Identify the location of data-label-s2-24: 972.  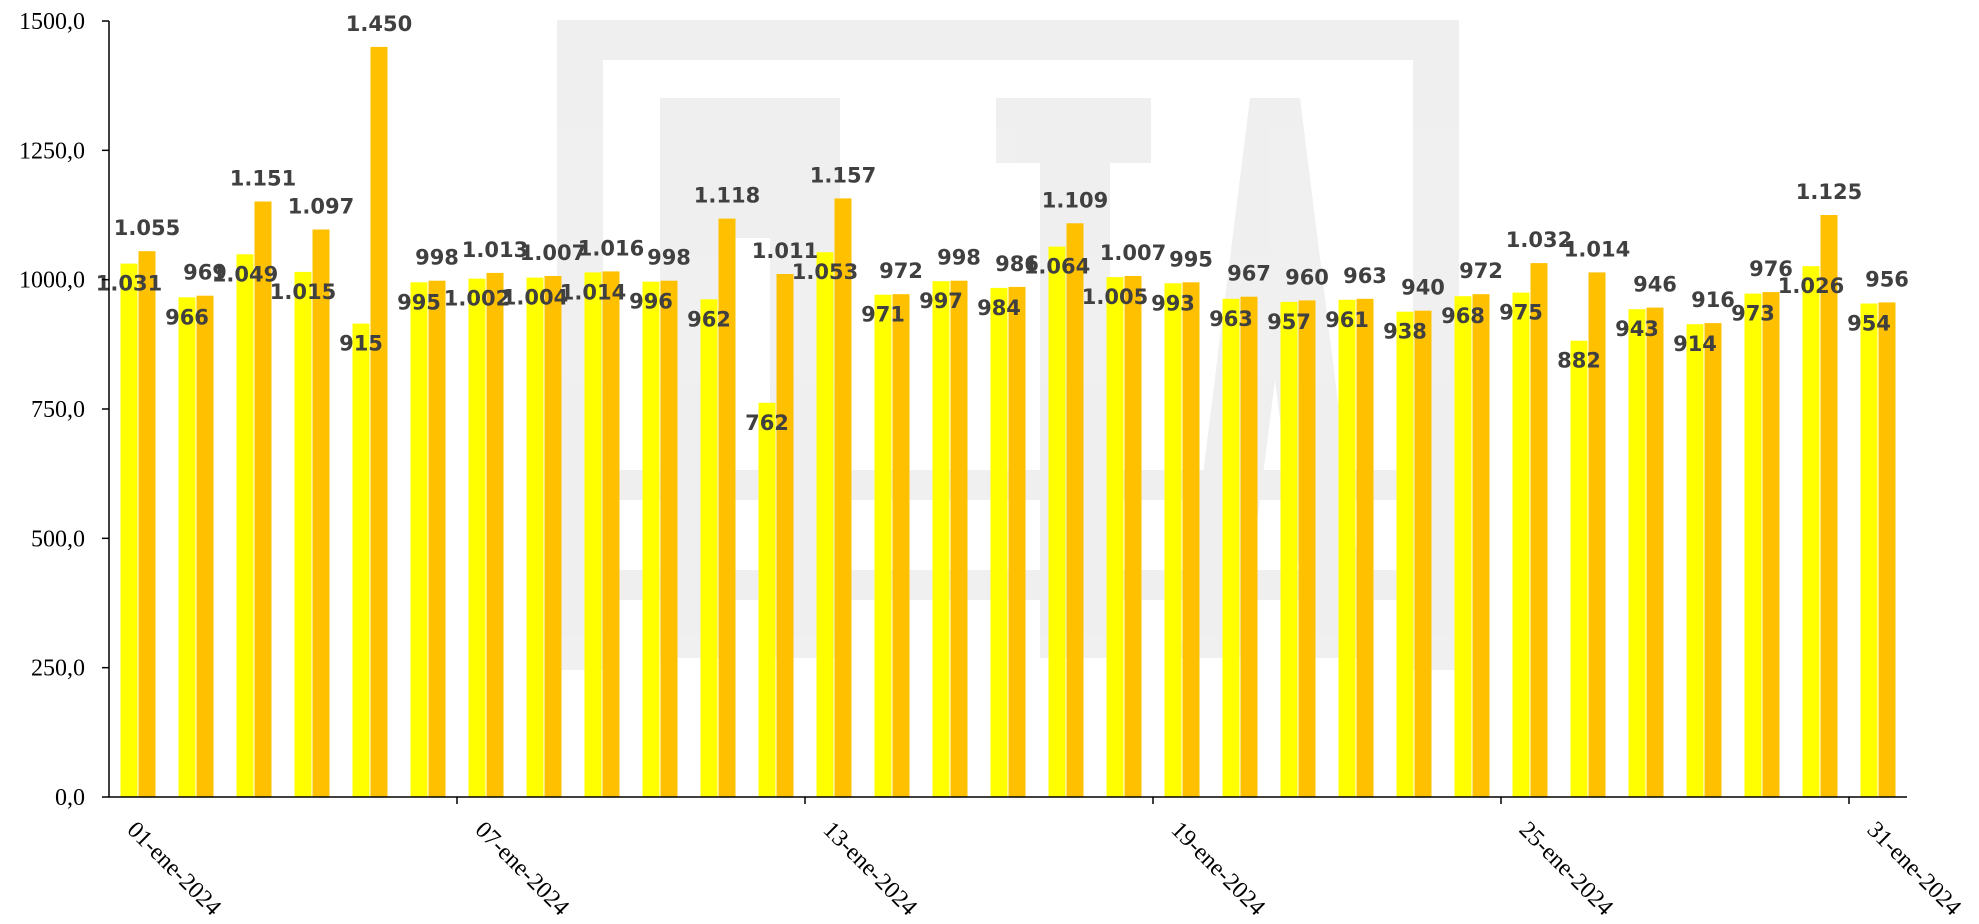
(1481, 271).